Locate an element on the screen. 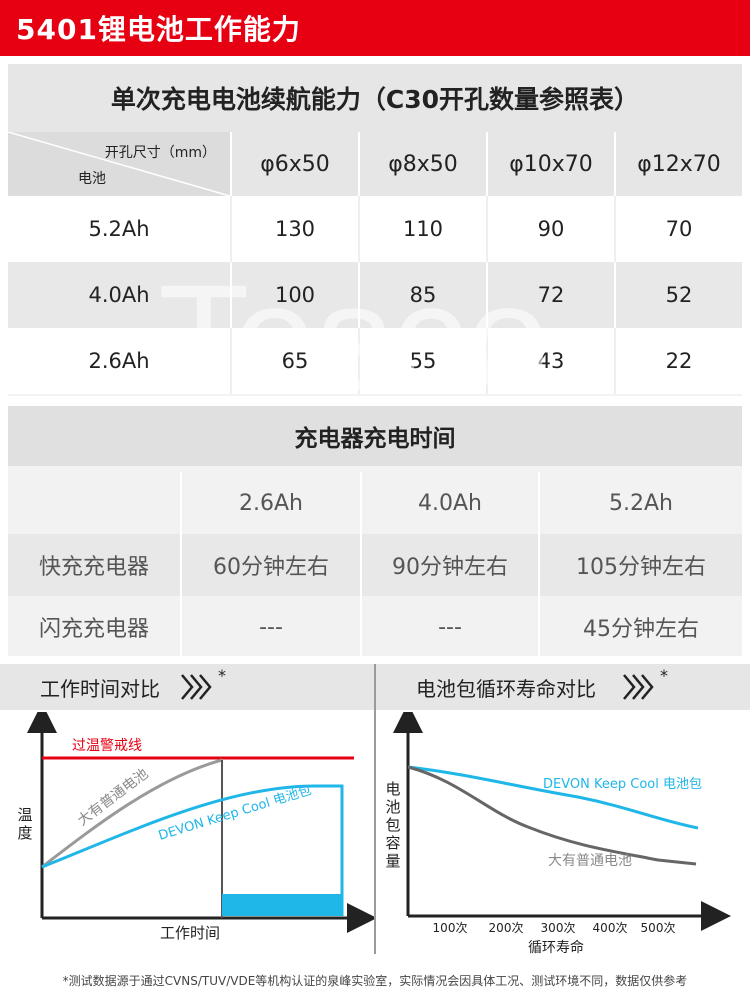  header-bar: 5401锂电池工作能力 is located at coordinates (375, 28).